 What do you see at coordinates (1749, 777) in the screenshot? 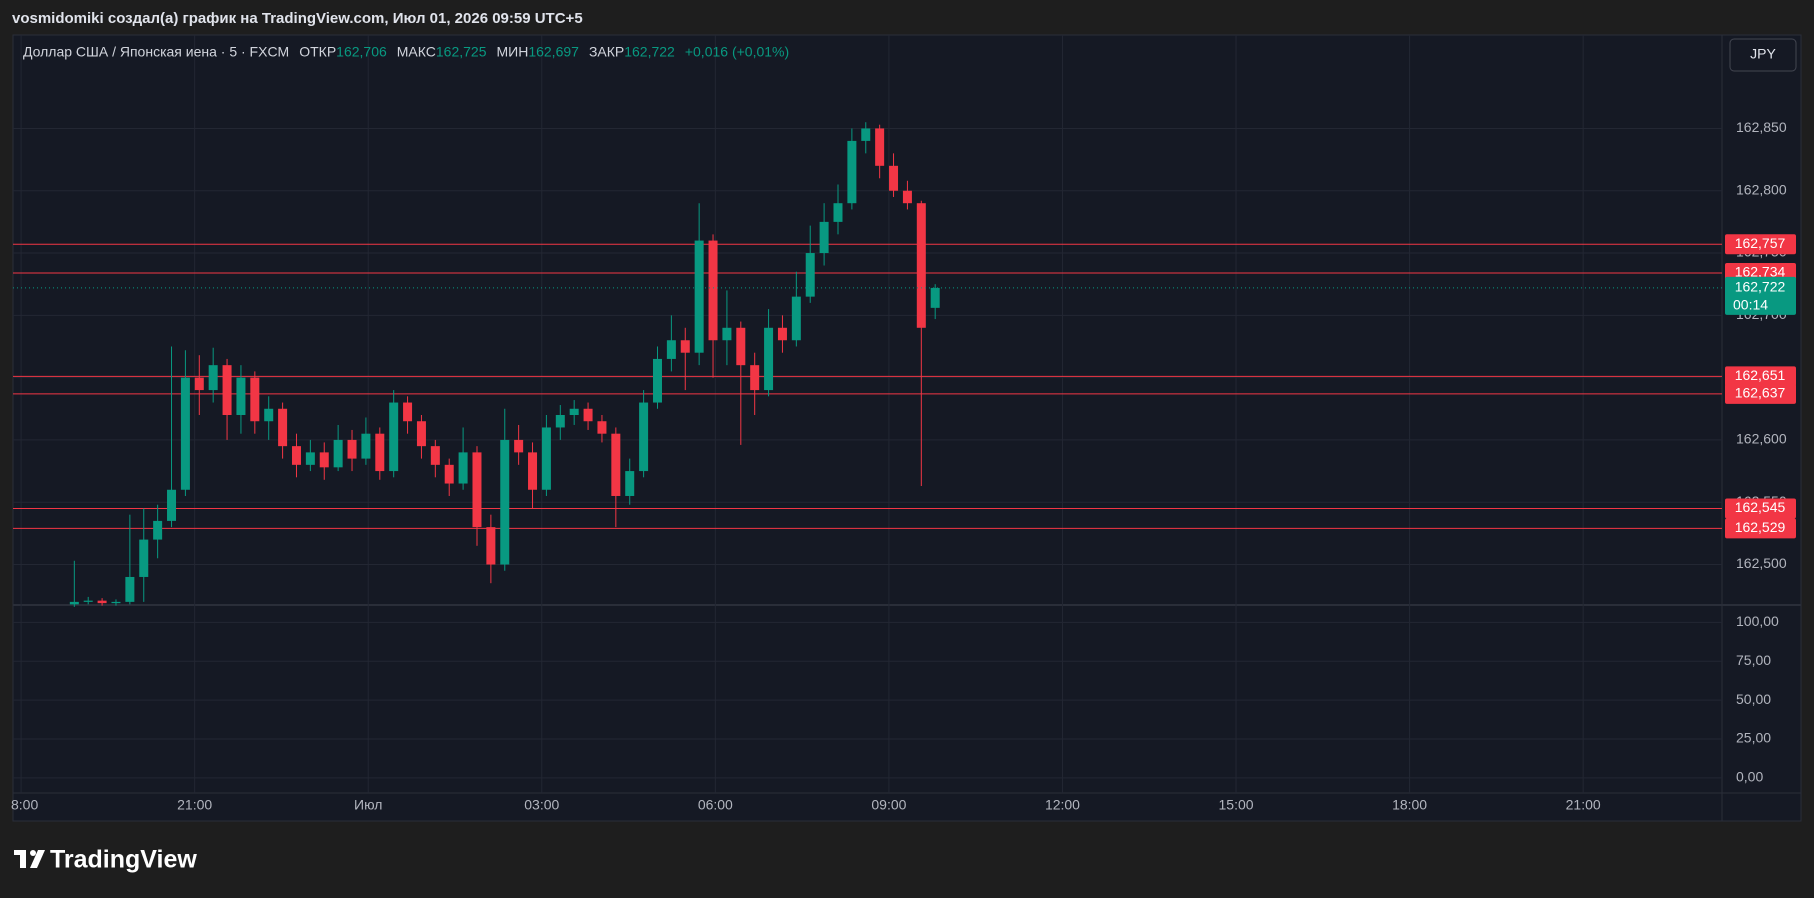
I see `y-tick-label: 0,00` at bounding box center [1749, 777].